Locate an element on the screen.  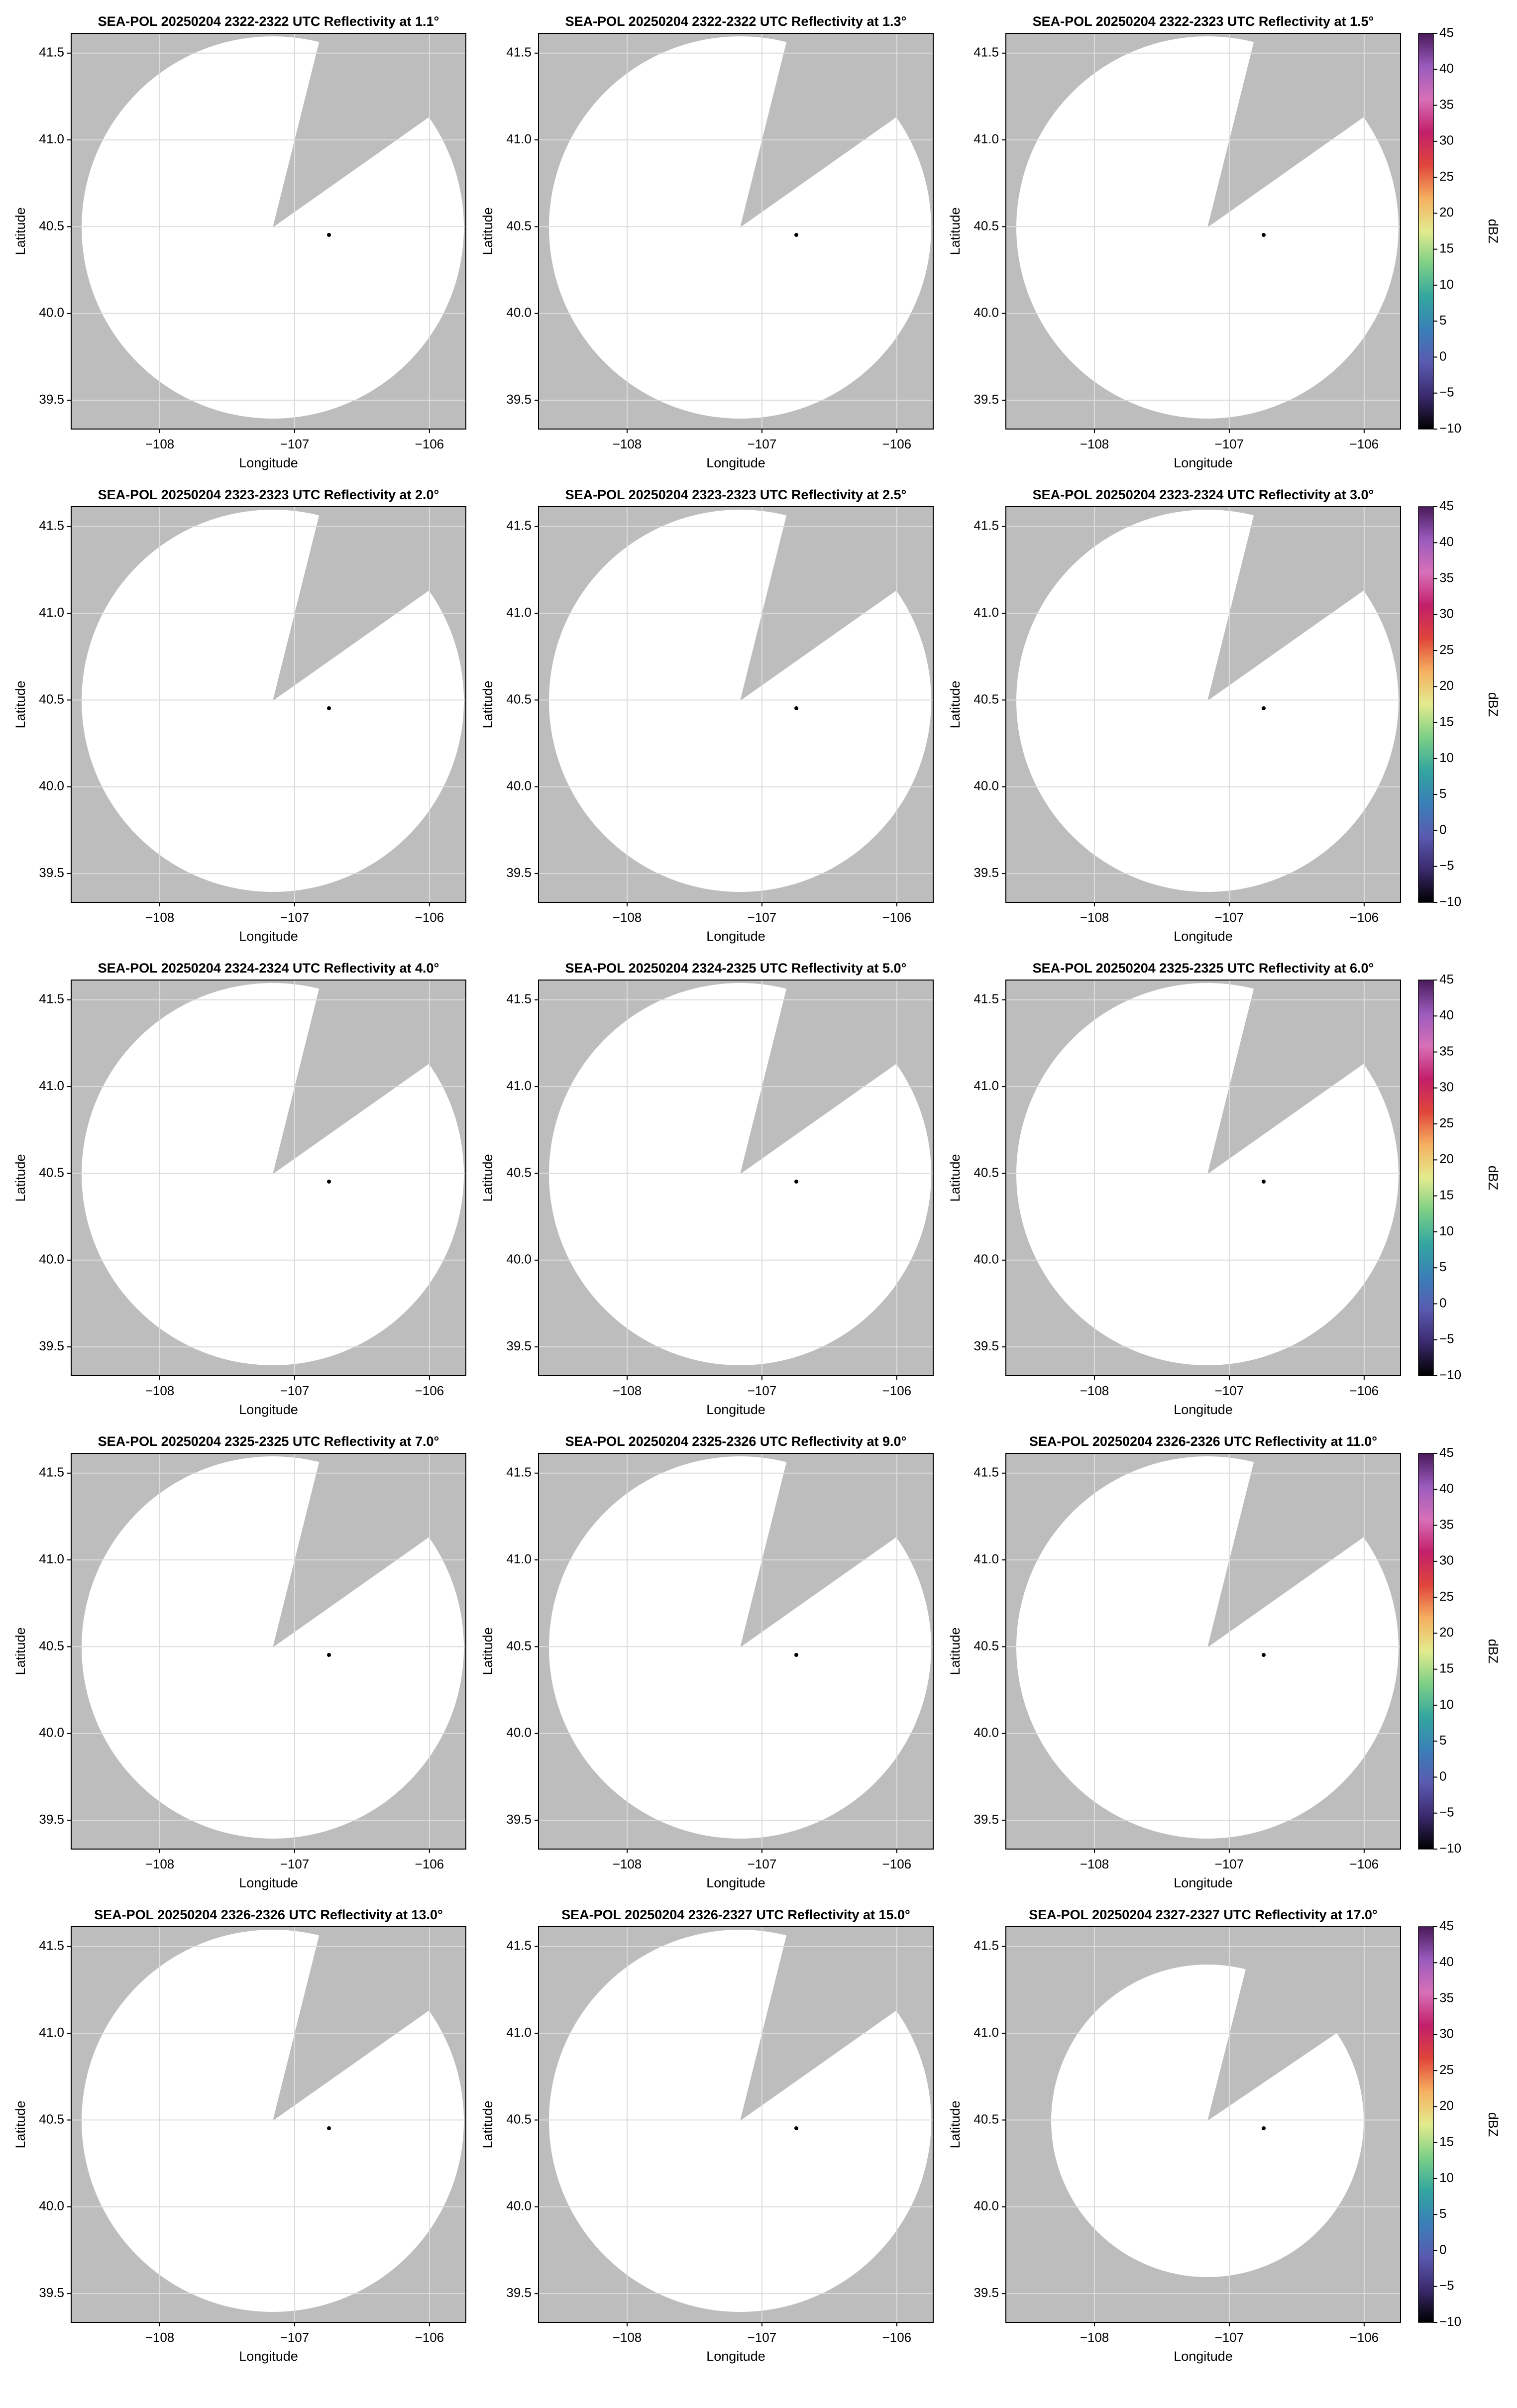
colorbar-tick-label: −10 is located at coordinates (1450, 1374).